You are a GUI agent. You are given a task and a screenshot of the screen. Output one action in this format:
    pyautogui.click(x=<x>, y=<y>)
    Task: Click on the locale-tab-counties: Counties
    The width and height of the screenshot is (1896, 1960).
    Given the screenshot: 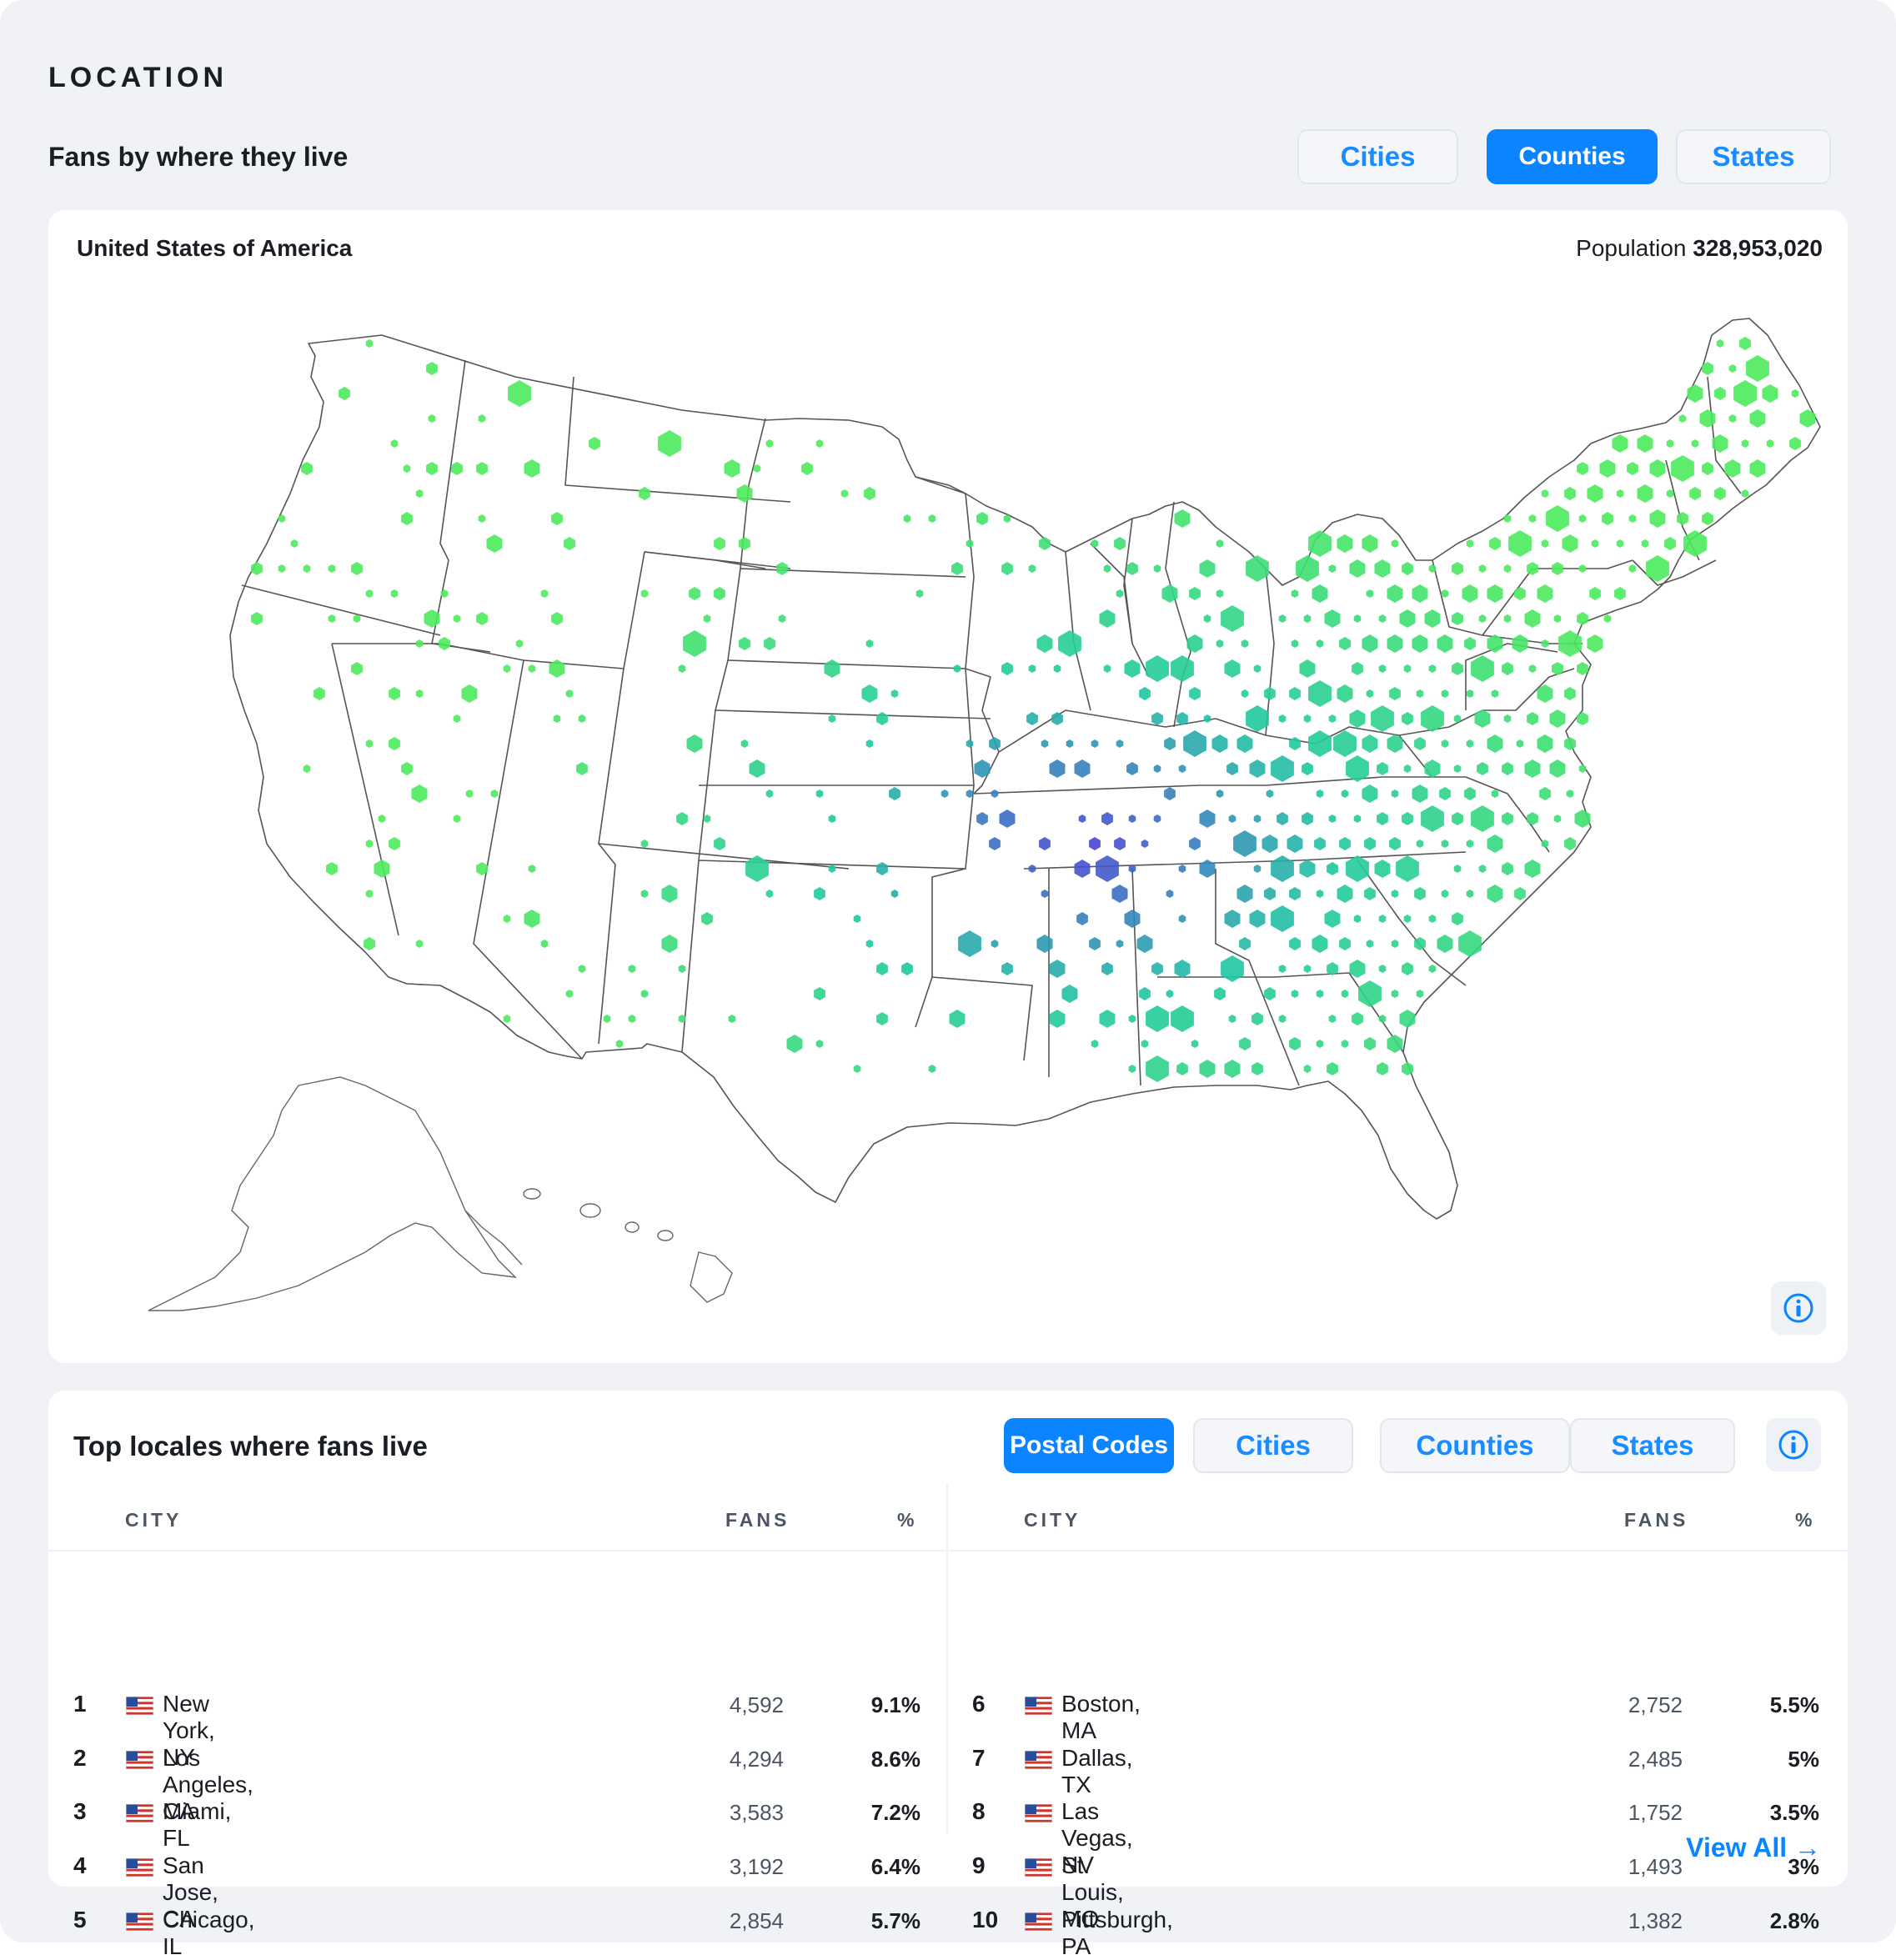 What is the action you would take?
    pyautogui.click(x=1475, y=1445)
    